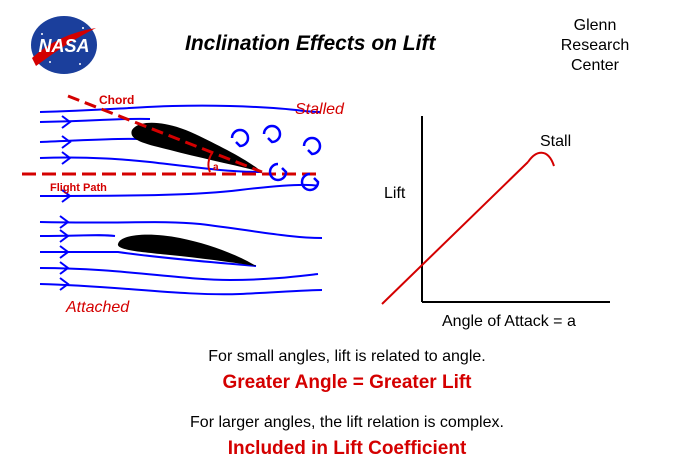 The image size is (694, 475). What do you see at coordinates (210, 162) in the screenshot?
I see `angle-arc` at bounding box center [210, 162].